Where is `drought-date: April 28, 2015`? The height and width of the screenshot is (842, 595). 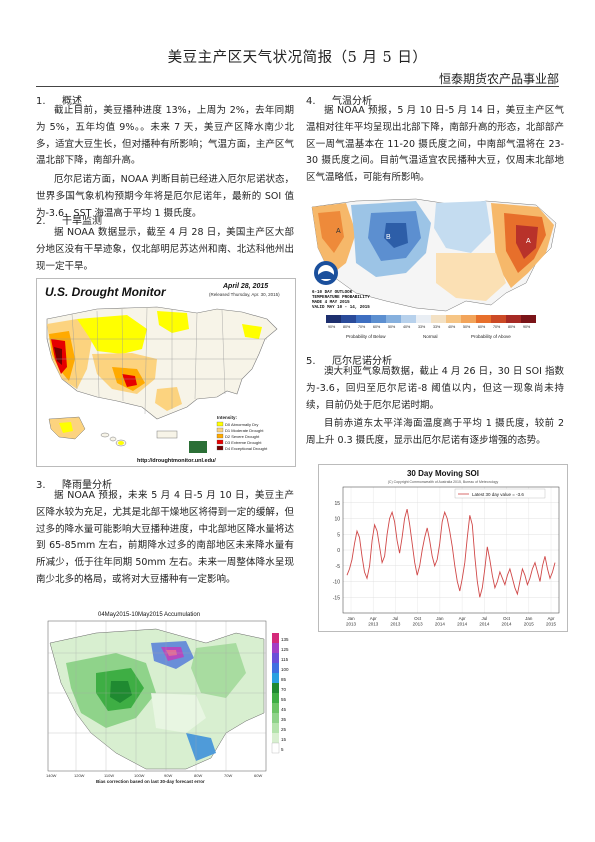
drought-date: April 28, 2015 is located at coordinates (245, 286).